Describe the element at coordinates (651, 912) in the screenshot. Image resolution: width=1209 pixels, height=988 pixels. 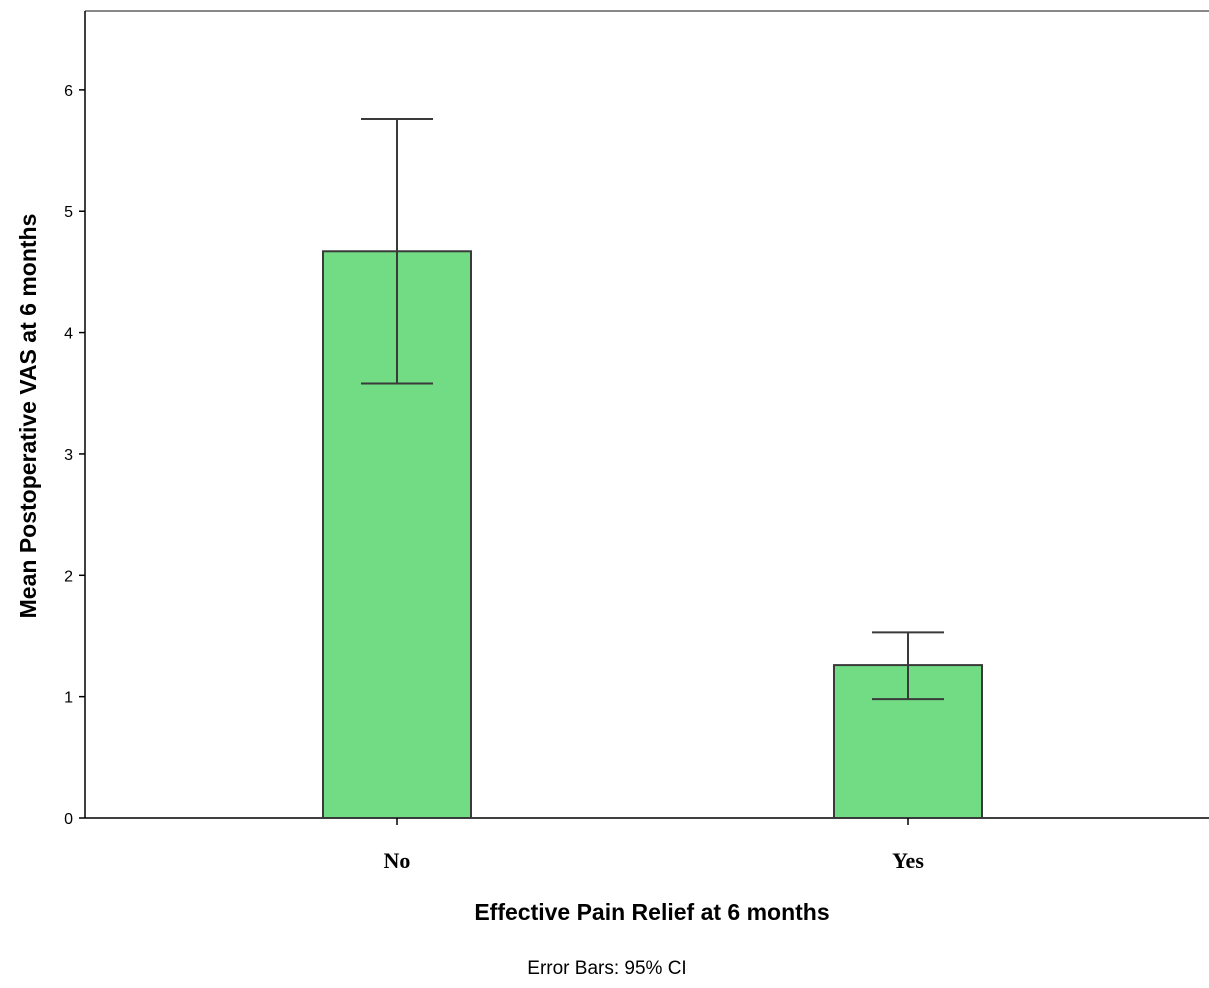
I see `x-axis-title: Effective Pain Relief at 6 months` at that location.